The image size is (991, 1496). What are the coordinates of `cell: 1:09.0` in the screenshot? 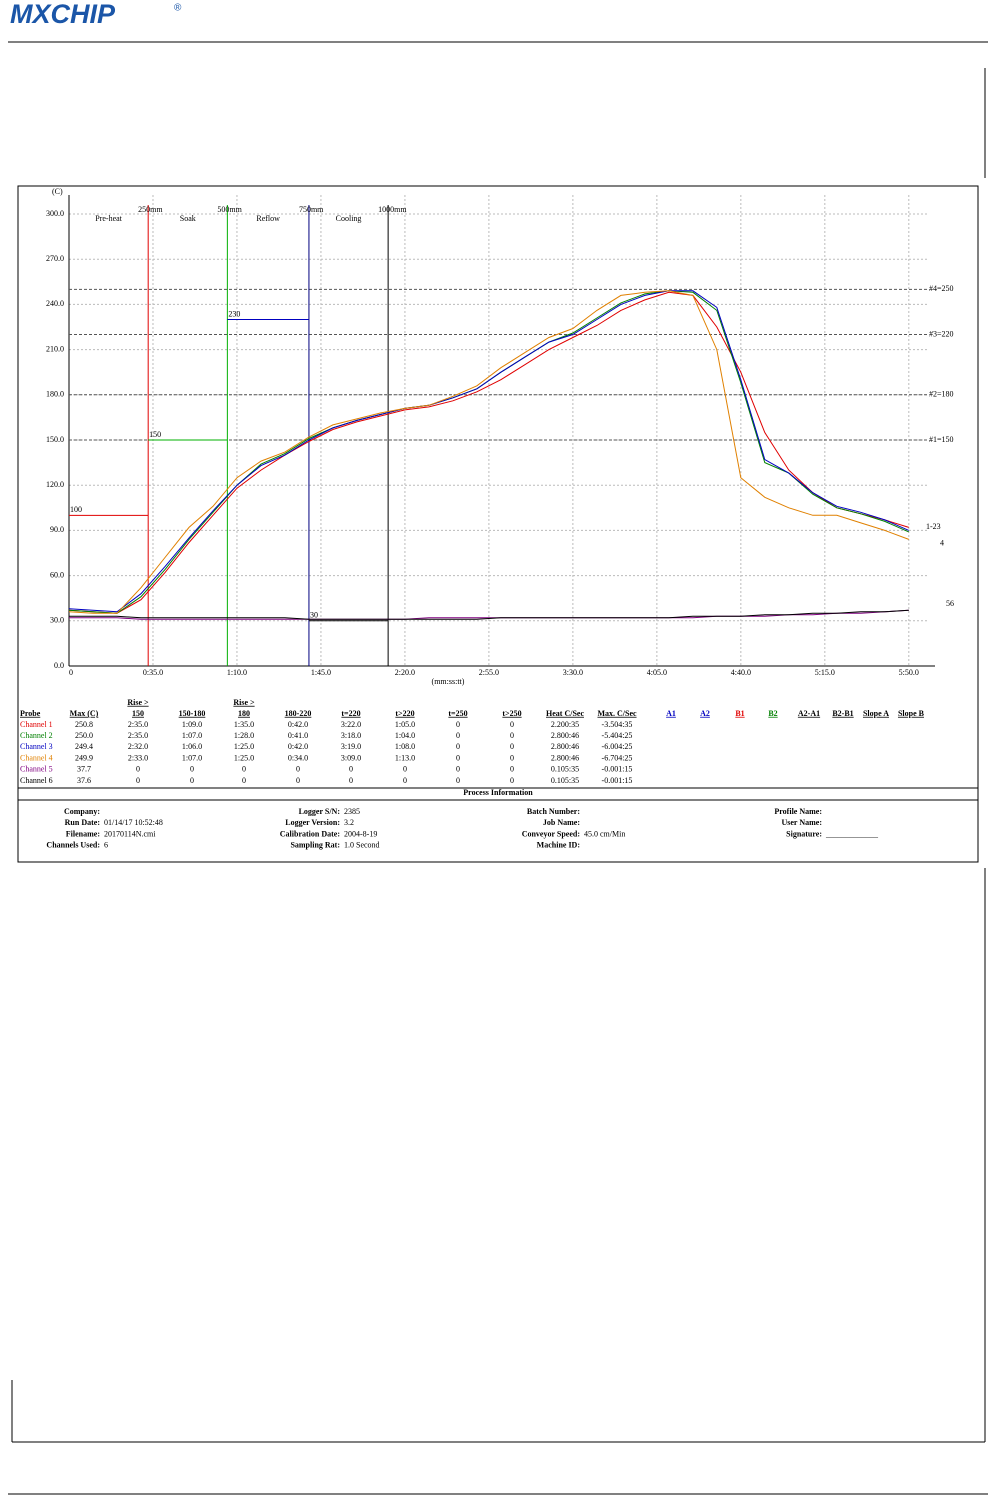 It's located at (192, 724).